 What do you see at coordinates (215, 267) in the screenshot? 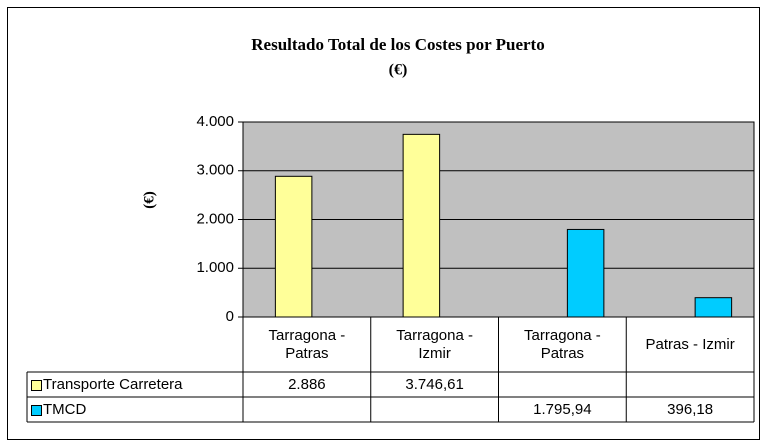
I see `y-tick-label: 1.000` at bounding box center [215, 267].